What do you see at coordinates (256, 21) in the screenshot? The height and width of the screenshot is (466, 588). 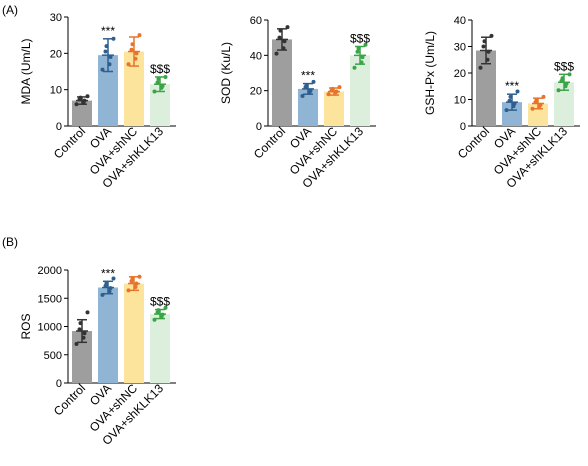 I see `y-tick-label: 60` at bounding box center [256, 21].